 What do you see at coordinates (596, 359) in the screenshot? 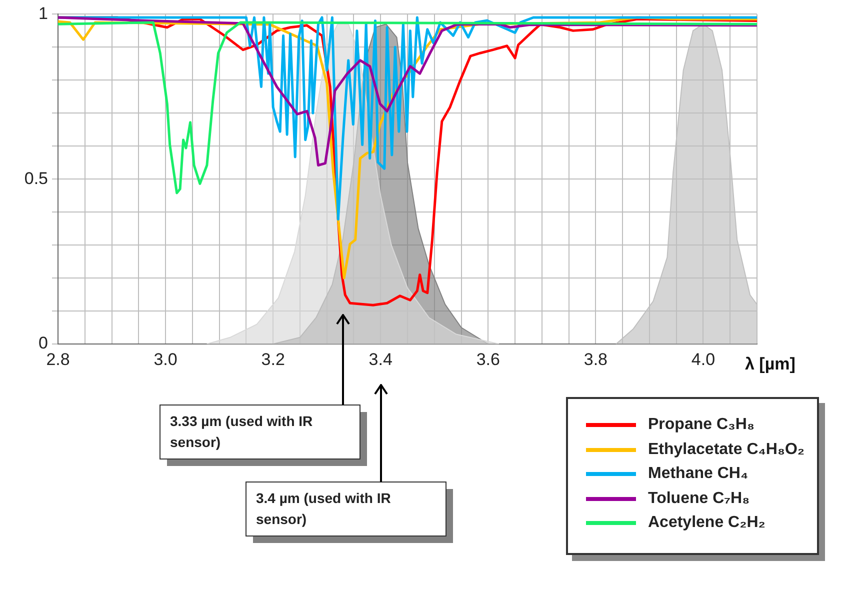
I see `x-tick-label: 3.8` at bounding box center [596, 359].